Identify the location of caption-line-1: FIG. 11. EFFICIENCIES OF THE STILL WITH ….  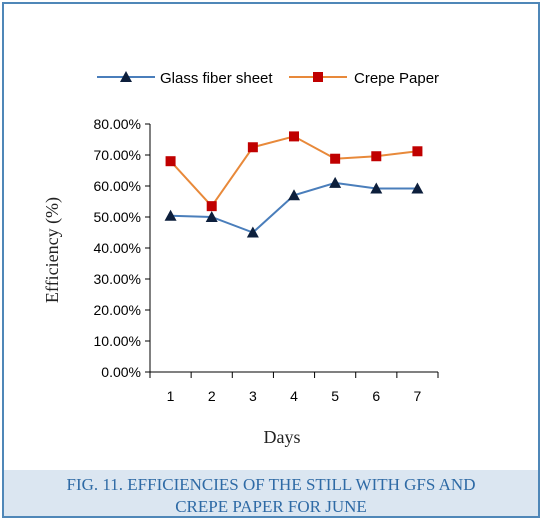
(271, 484).